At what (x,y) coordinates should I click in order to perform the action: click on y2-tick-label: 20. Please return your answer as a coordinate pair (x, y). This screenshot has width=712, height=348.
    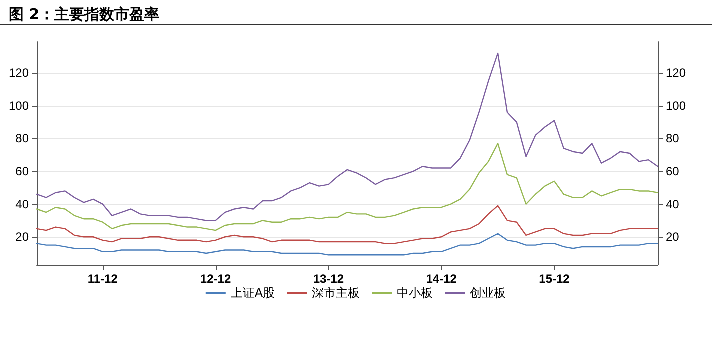
    Looking at the image, I should click on (673, 237).